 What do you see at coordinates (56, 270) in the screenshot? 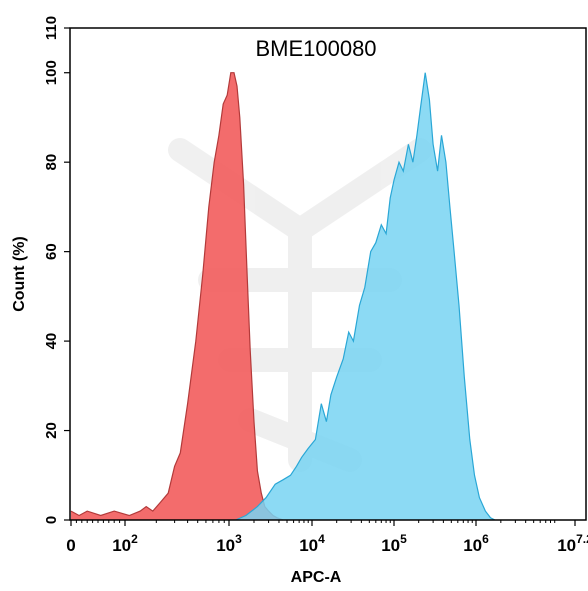
I see `y-axis: 0 20 40 60 80 100 110` at bounding box center [56, 270].